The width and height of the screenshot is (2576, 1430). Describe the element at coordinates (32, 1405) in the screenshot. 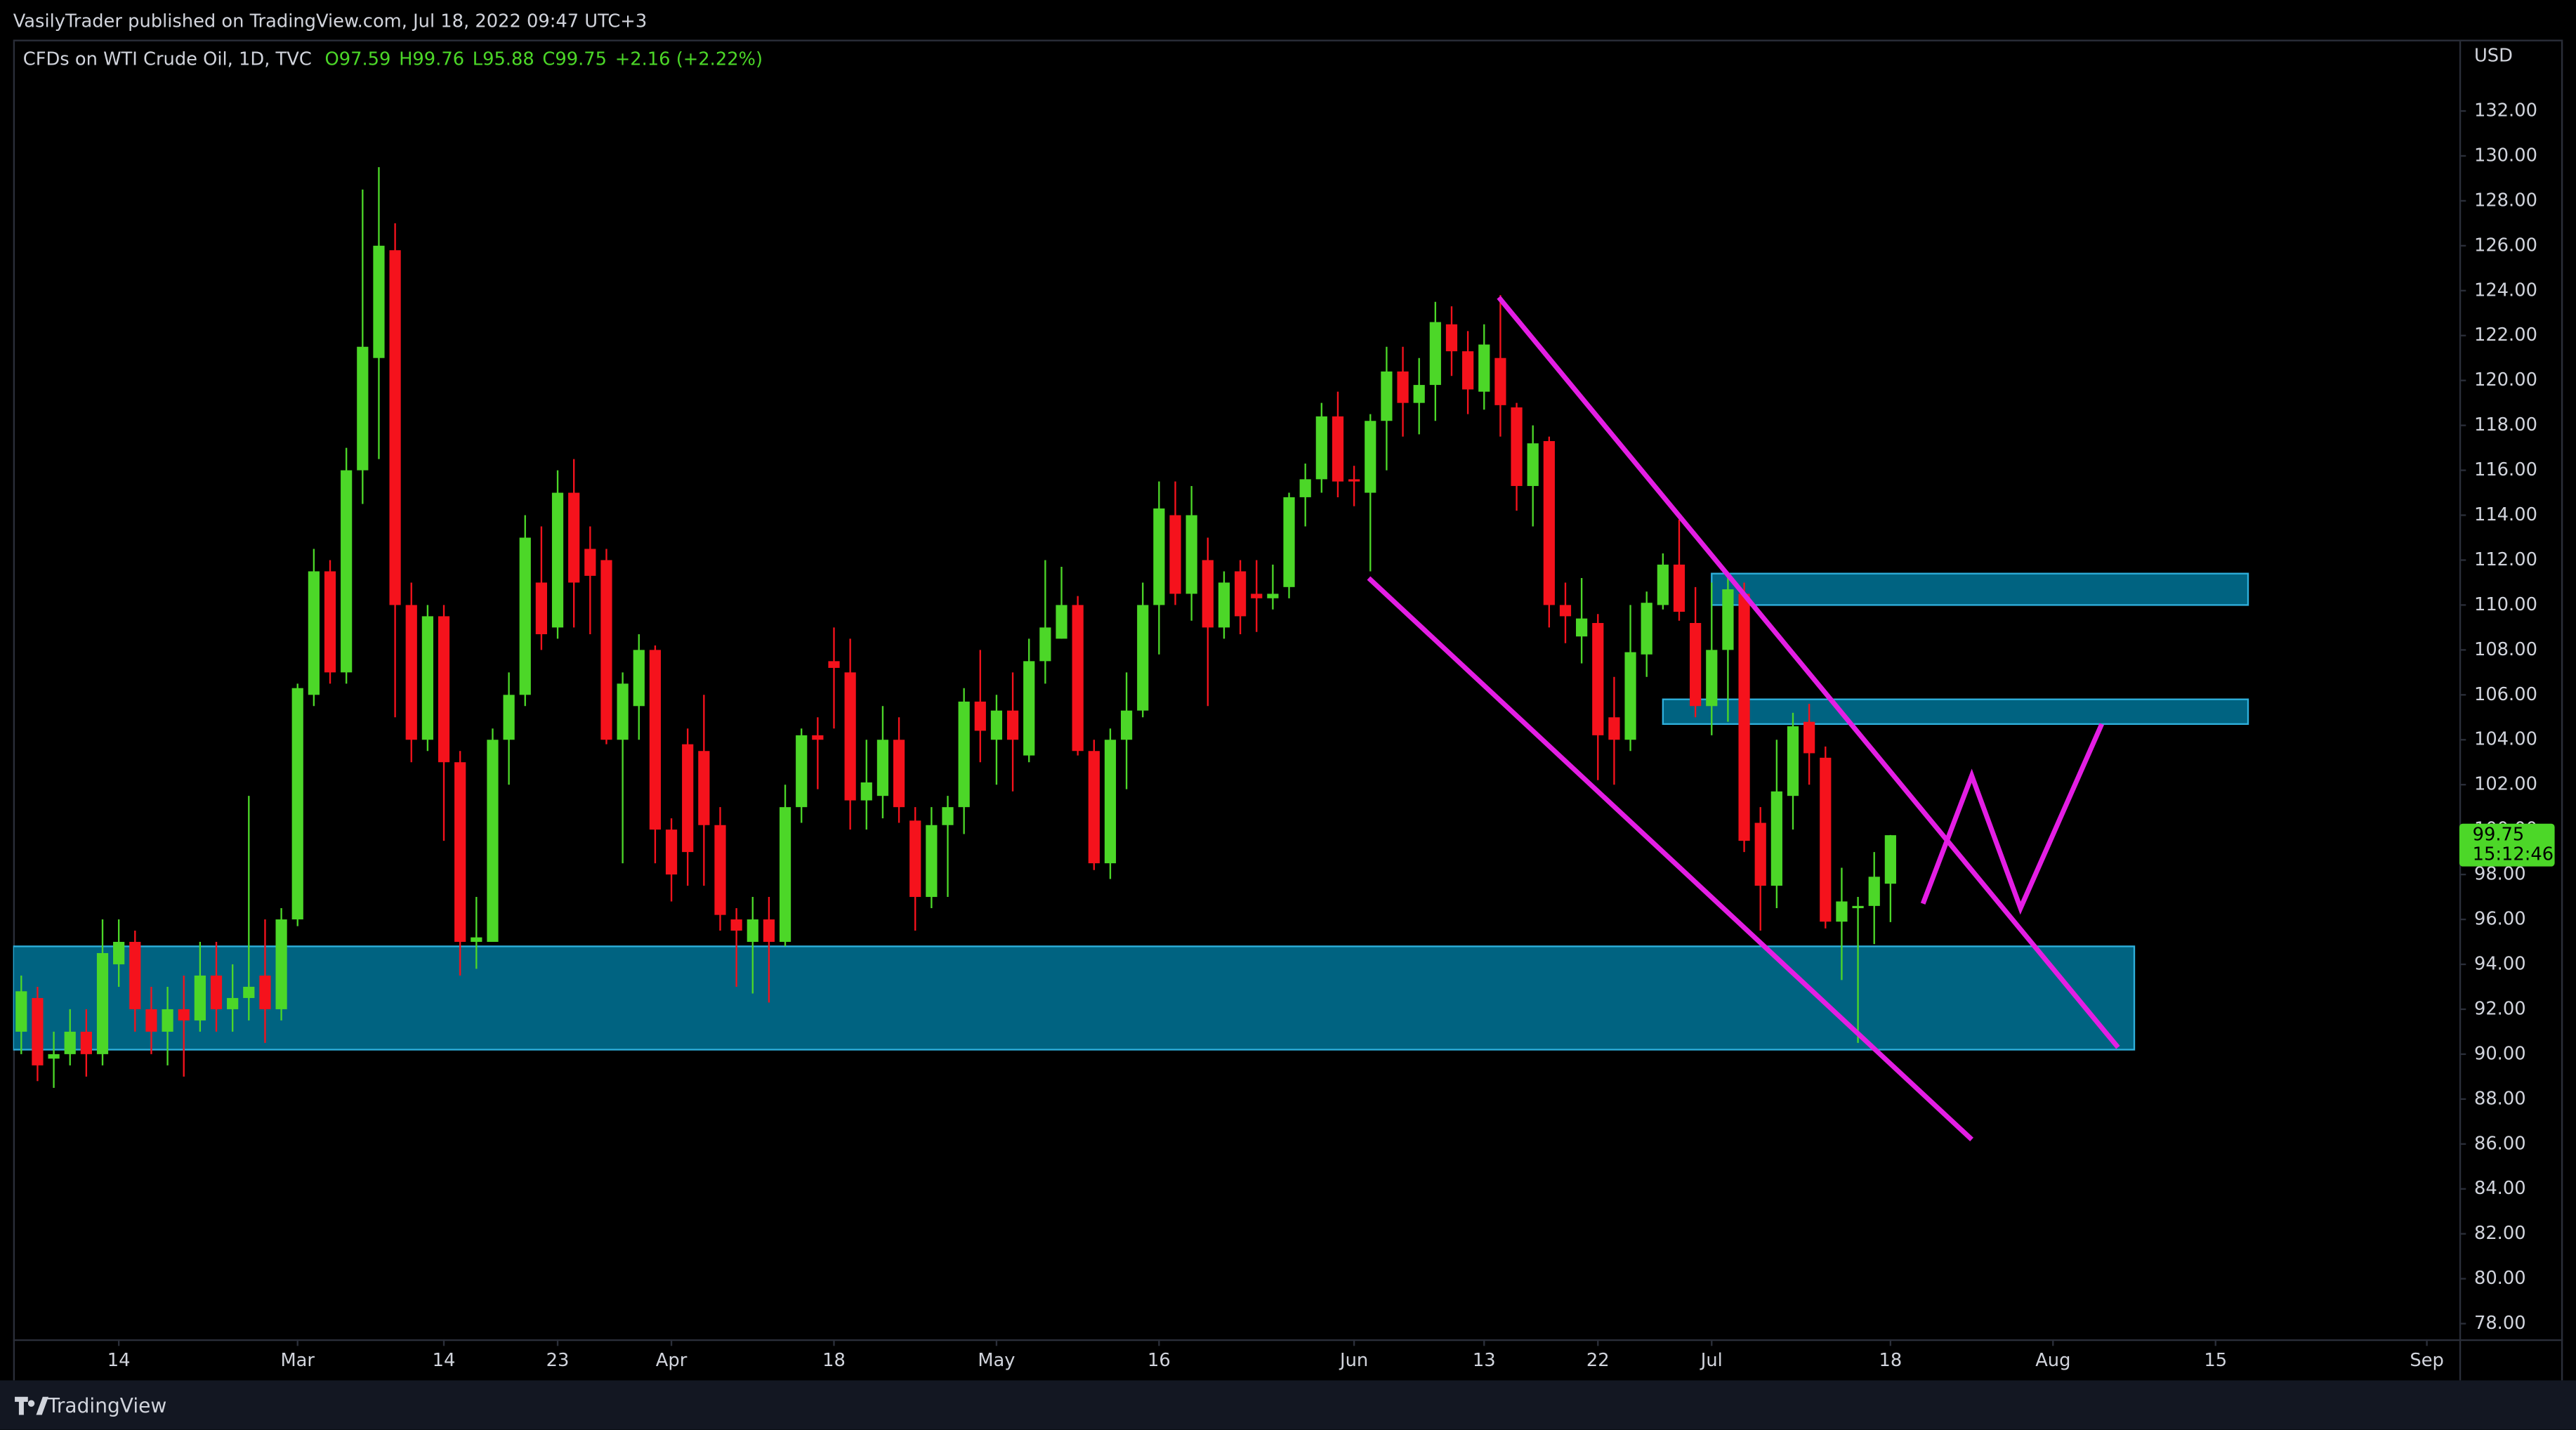

I see `tradingview-logo` at that location.